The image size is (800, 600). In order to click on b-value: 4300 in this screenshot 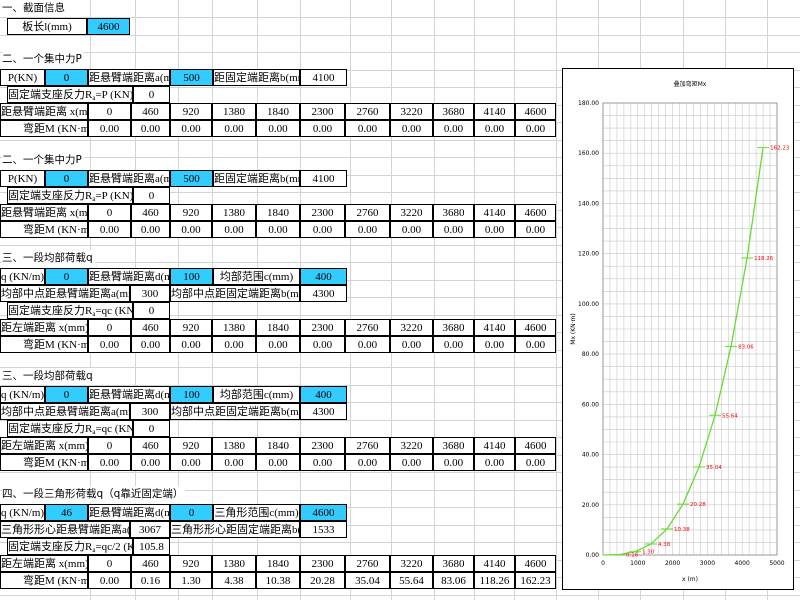, I will do `click(323, 293)`.